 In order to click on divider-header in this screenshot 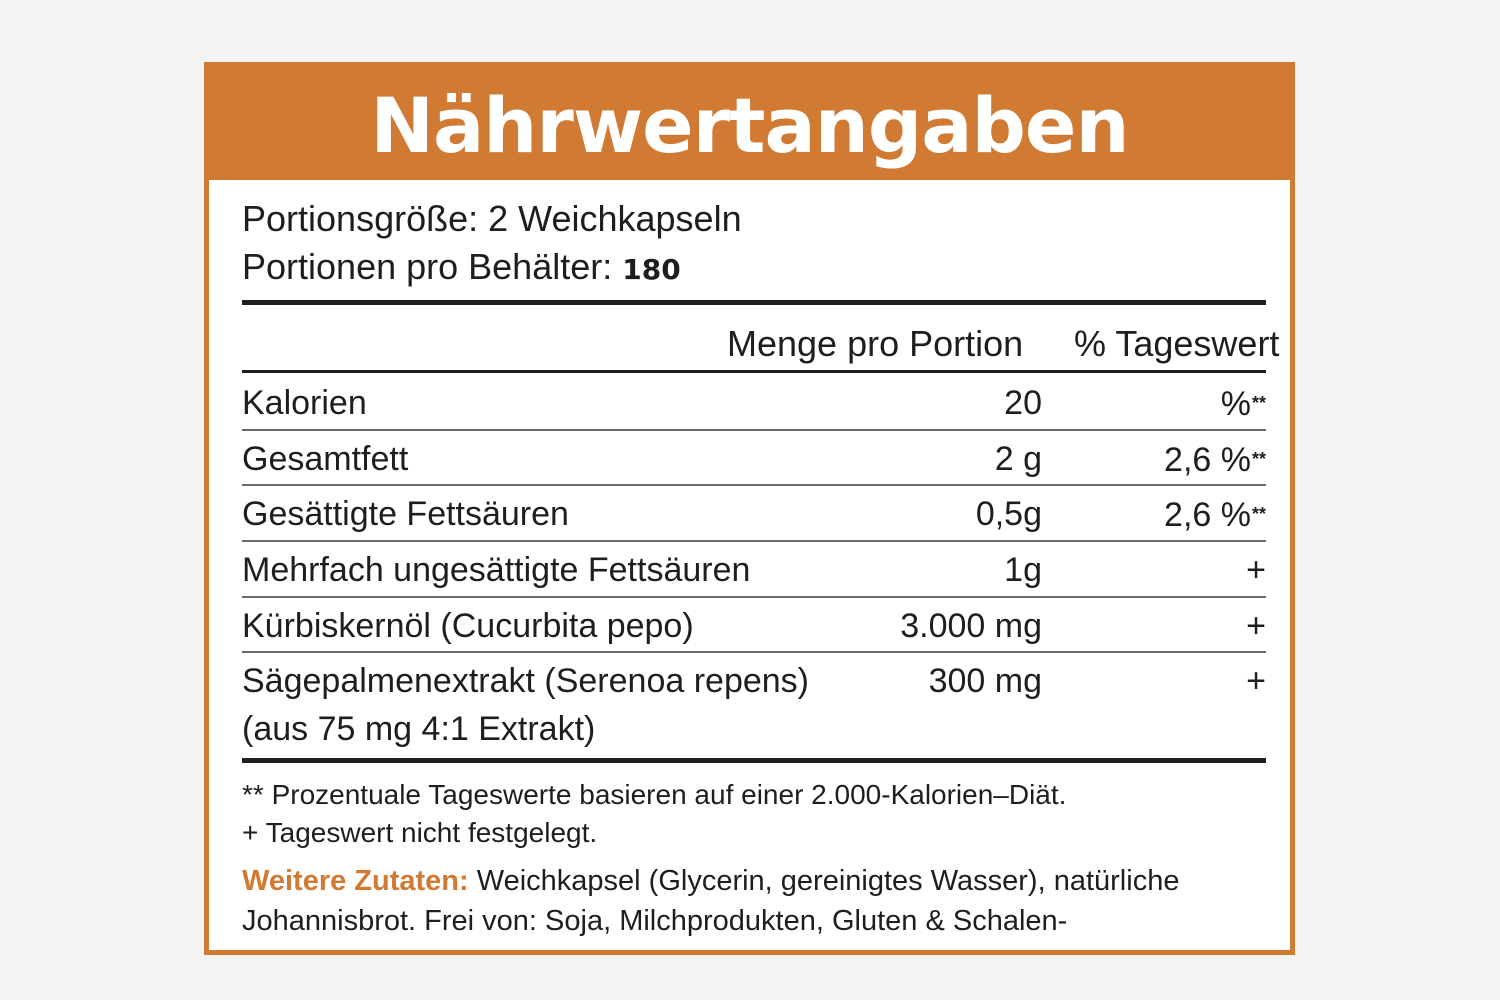, I will do `click(754, 371)`.